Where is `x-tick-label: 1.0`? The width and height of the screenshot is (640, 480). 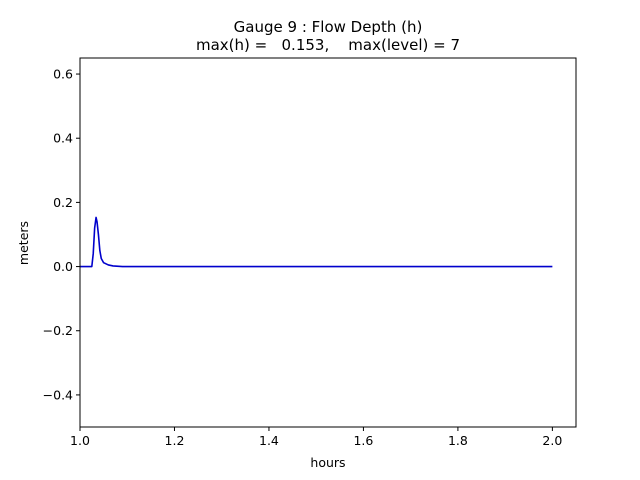
x-tick-label: 1.0 is located at coordinates (80, 440).